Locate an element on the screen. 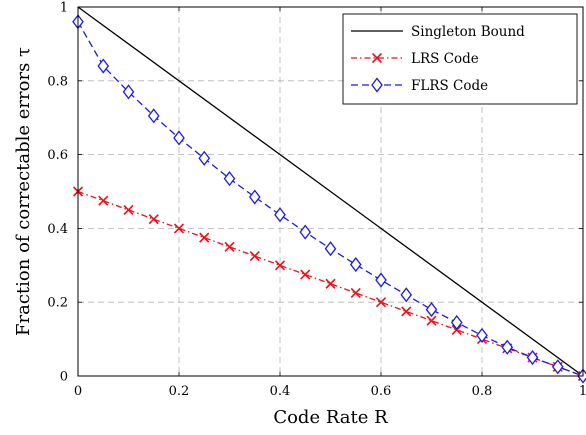  legend-label: FLRS Code is located at coordinates (449, 86).